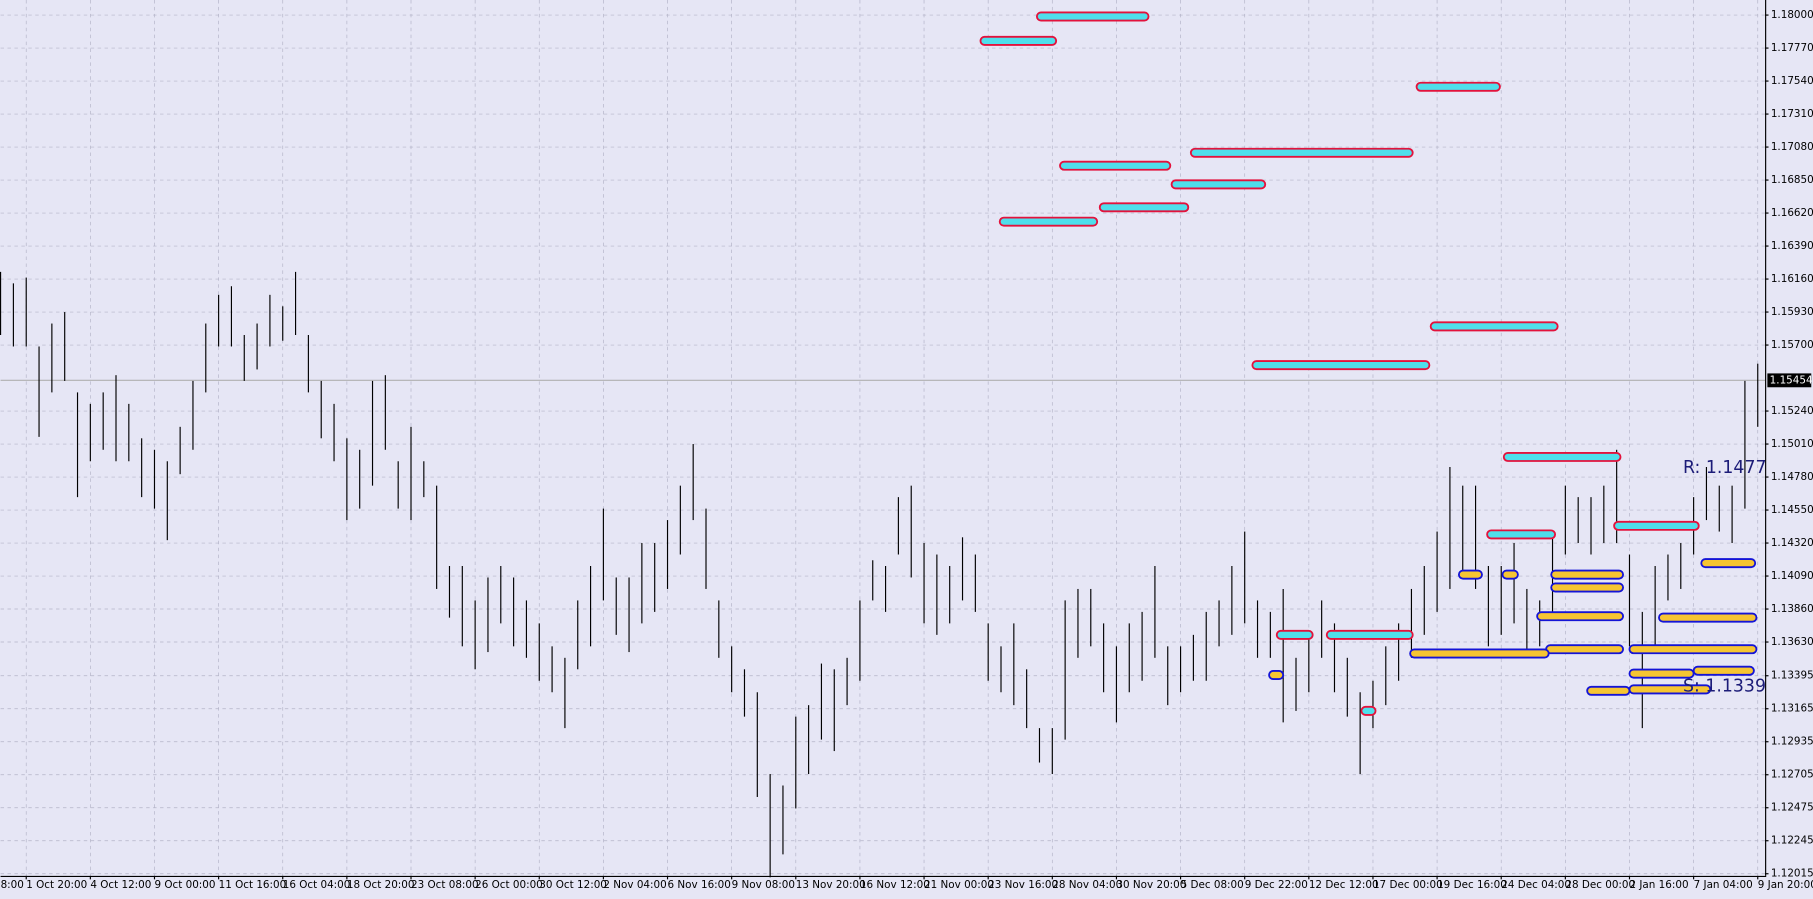 The image size is (1813, 899). Describe the element at coordinates (1792, 477) in the screenshot. I see `y-tick-label: 1.14780` at that location.